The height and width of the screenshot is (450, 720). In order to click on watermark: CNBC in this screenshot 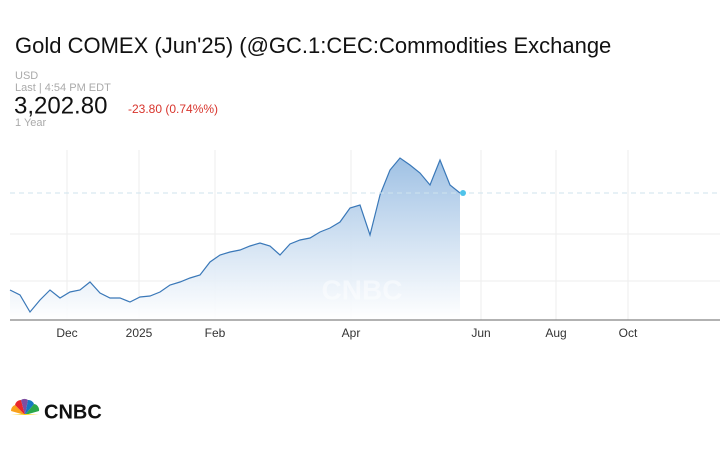, I will do `click(362, 289)`.